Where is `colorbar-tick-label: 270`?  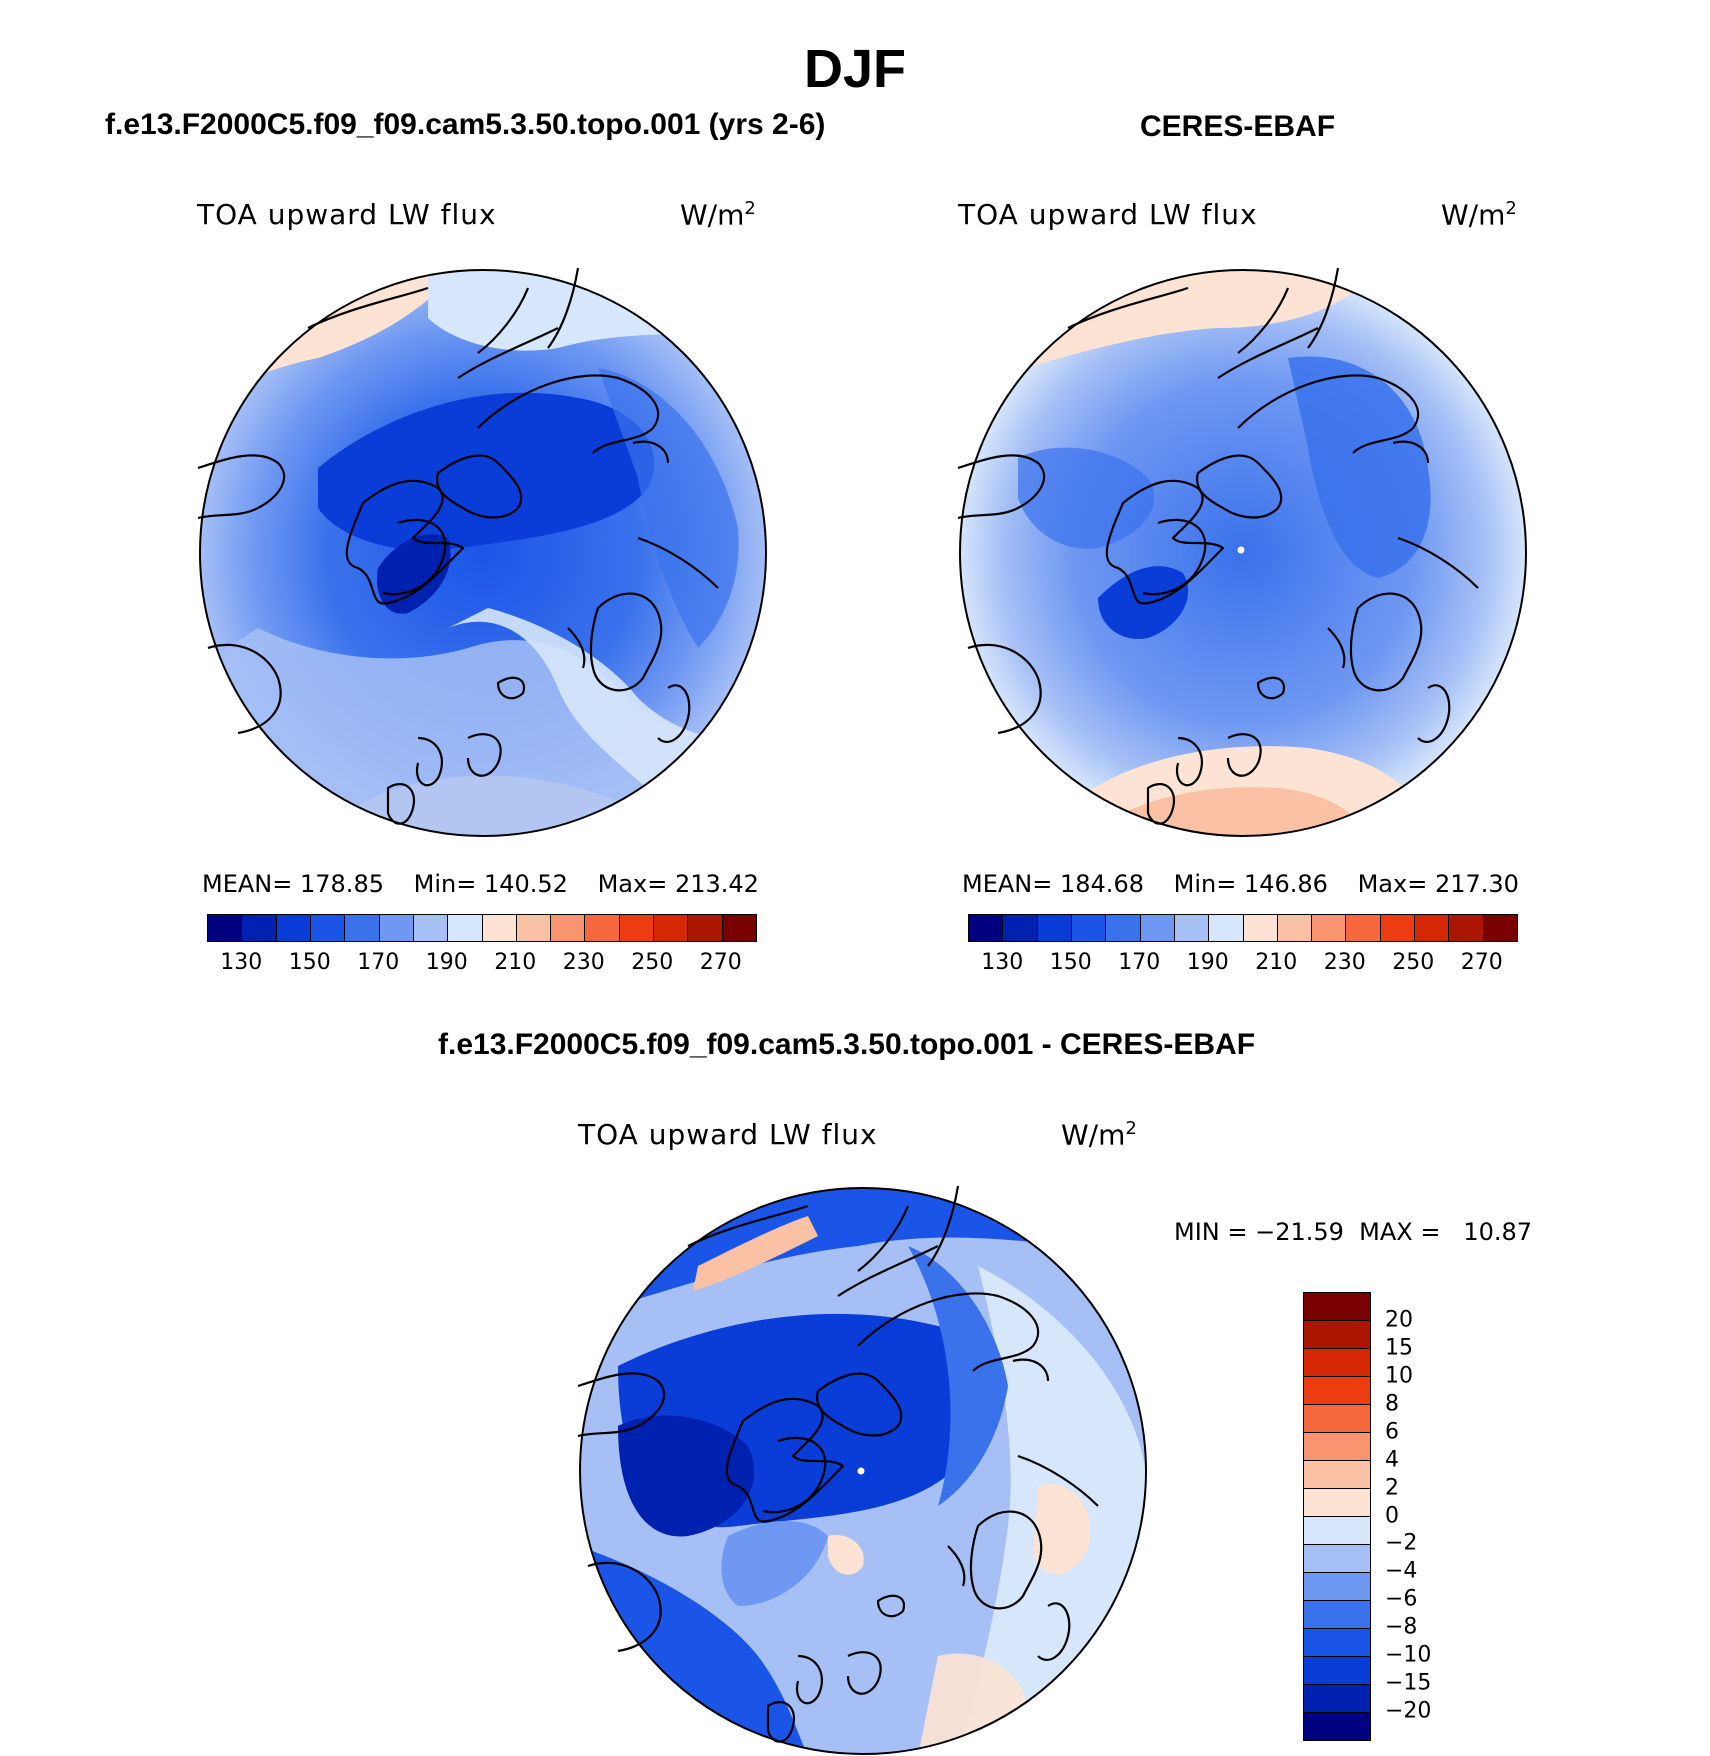 colorbar-tick-label: 270 is located at coordinates (1481, 962).